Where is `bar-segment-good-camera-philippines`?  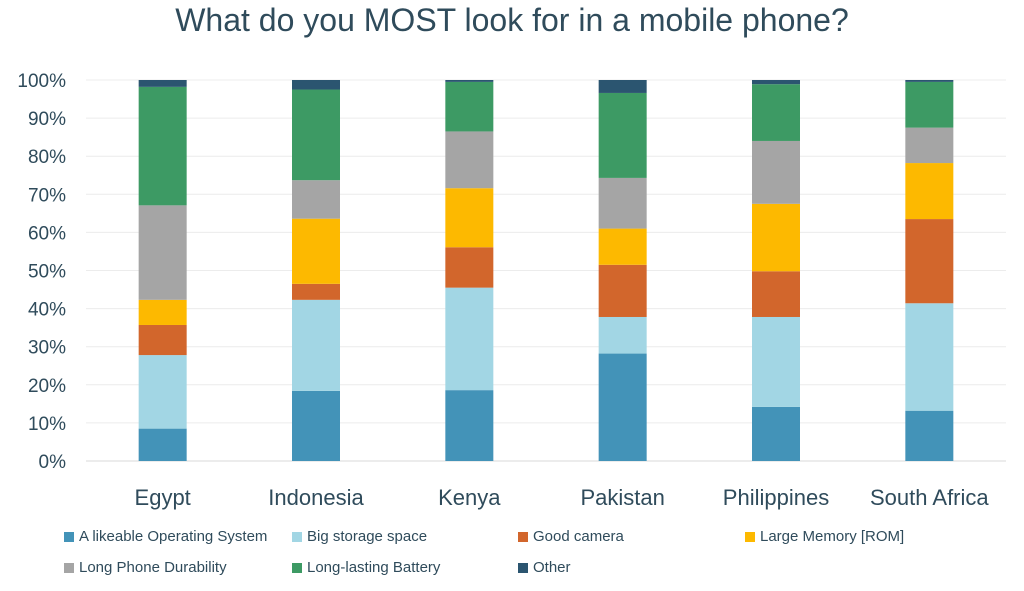
bar-segment-good-camera-philippines is located at coordinates (776, 294).